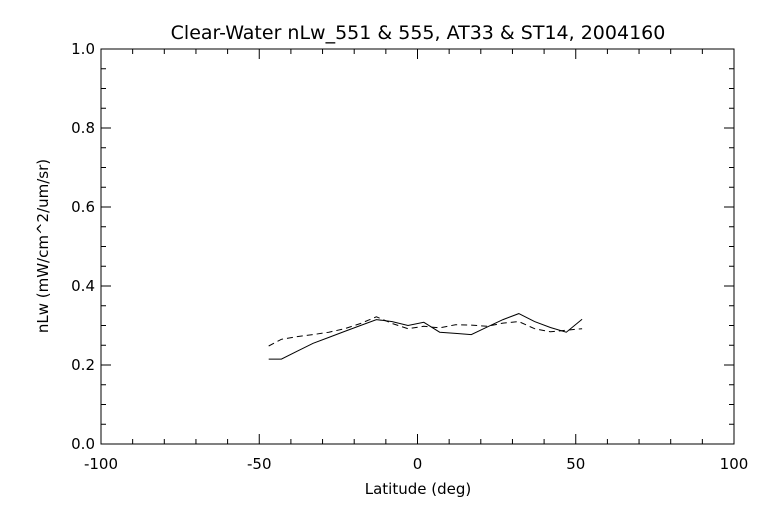  What do you see at coordinates (83, 128) in the screenshot?
I see `y-tick-label: 0.8` at bounding box center [83, 128].